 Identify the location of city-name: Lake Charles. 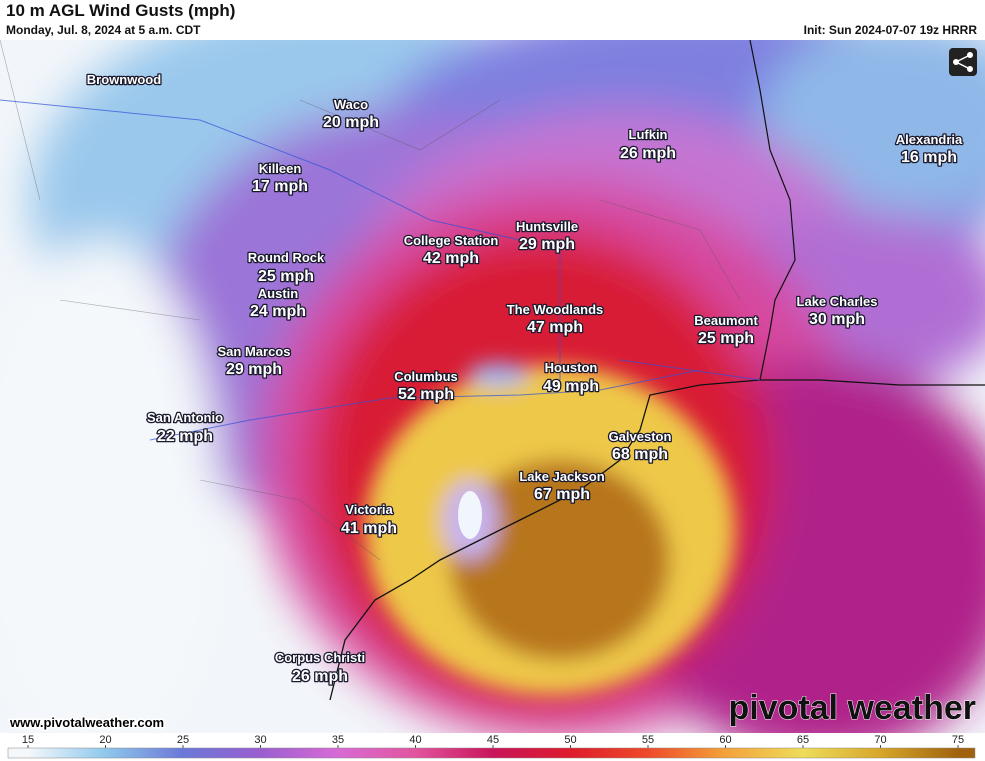
(837, 301).